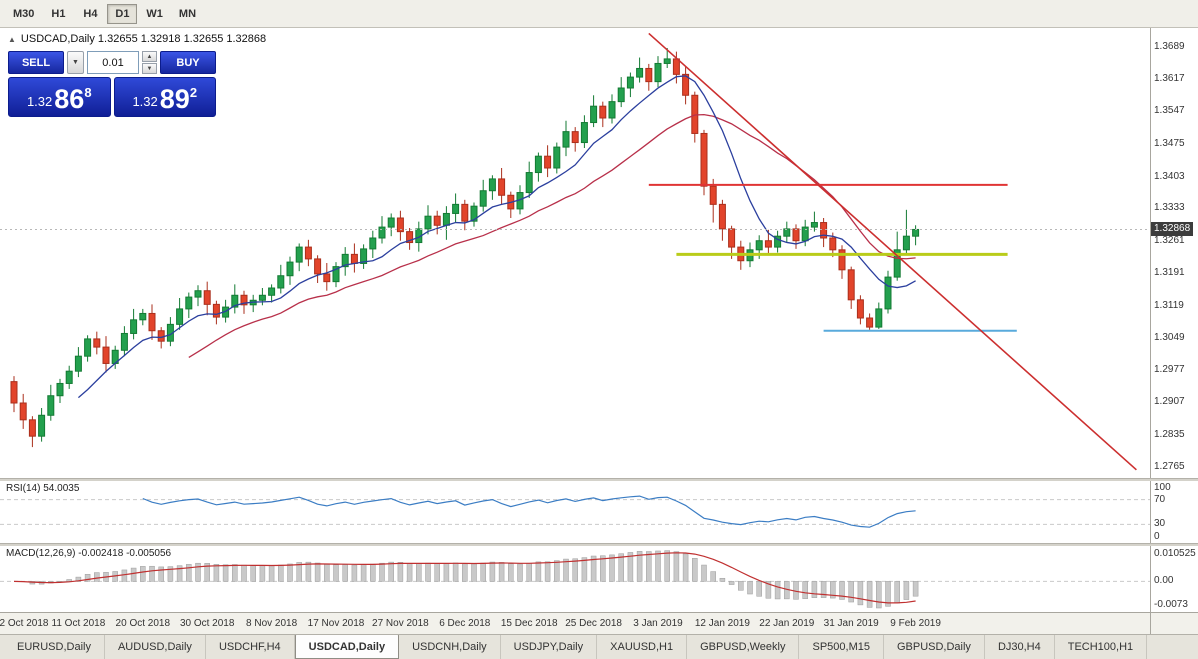 The width and height of the screenshot is (1198, 659). What do you see at coordinates (1169, 176) in the screenshot?
I see `price-axis-label: 1.3403` at bounding box center [1169, 176].